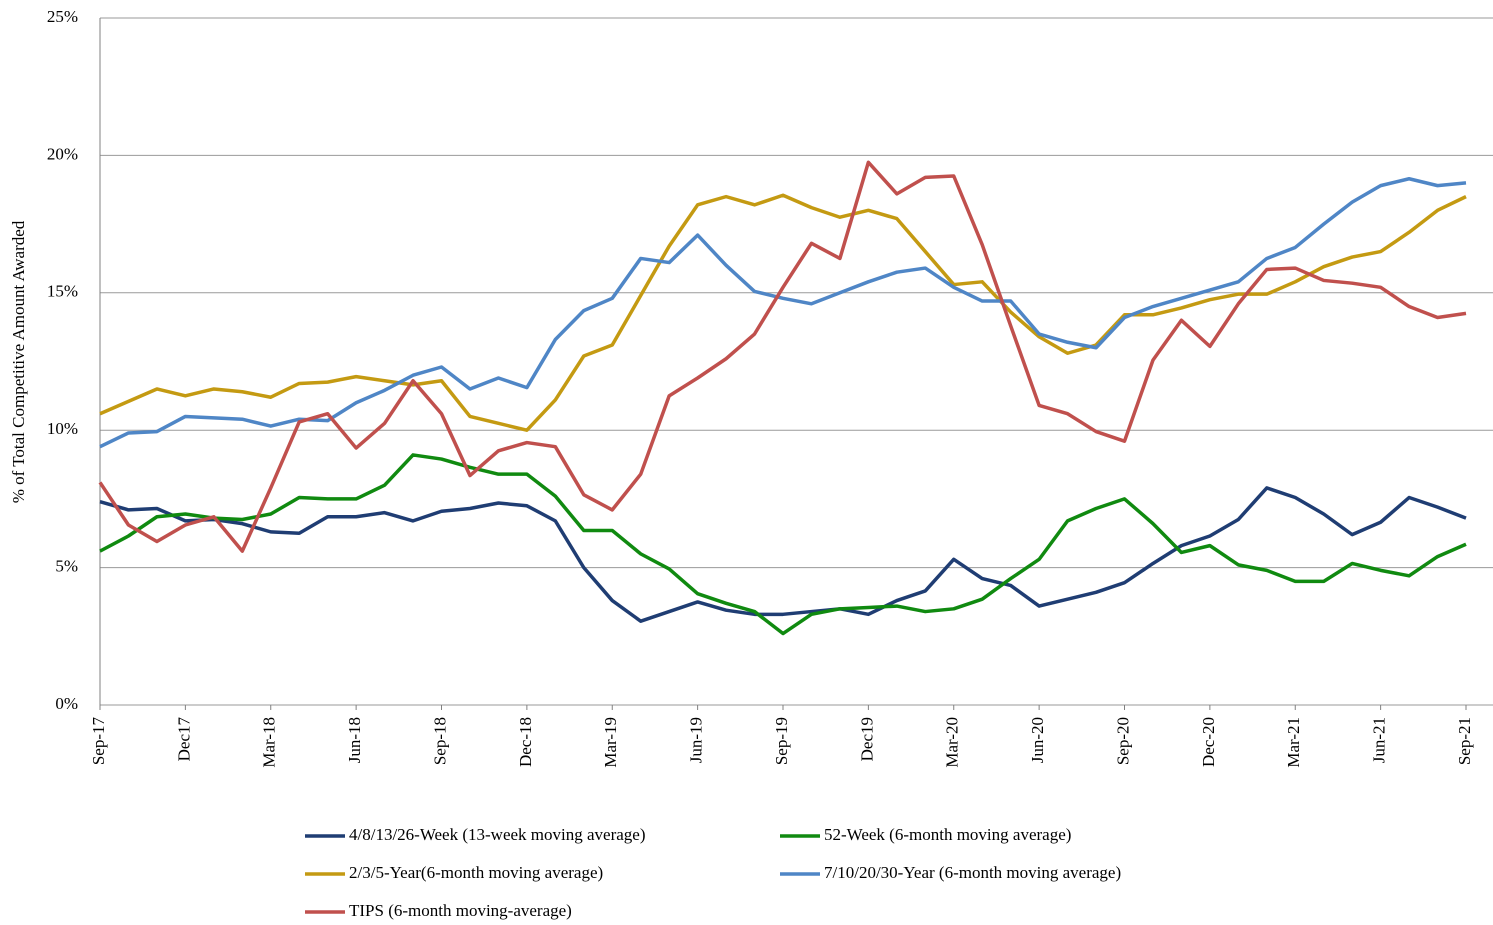  I want to click on x-tick-label: Sep-19, so click(781, 741).